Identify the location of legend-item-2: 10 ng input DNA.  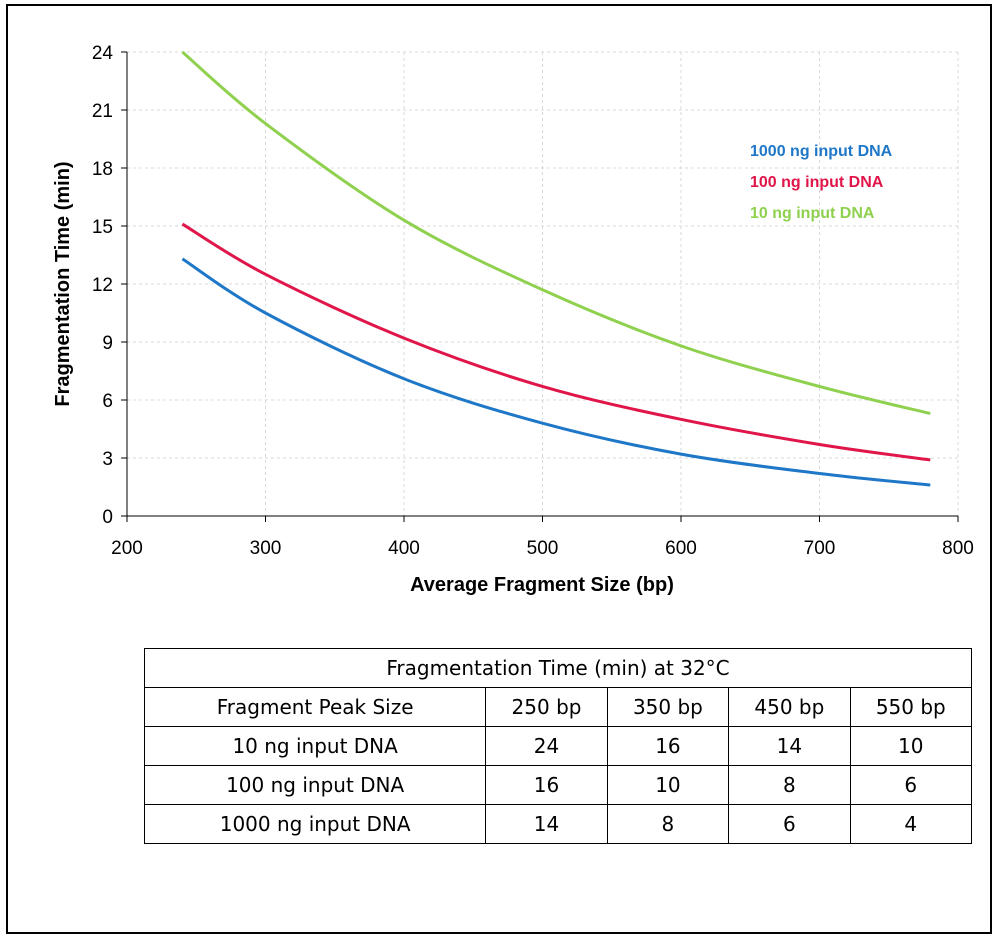
(812, 213).